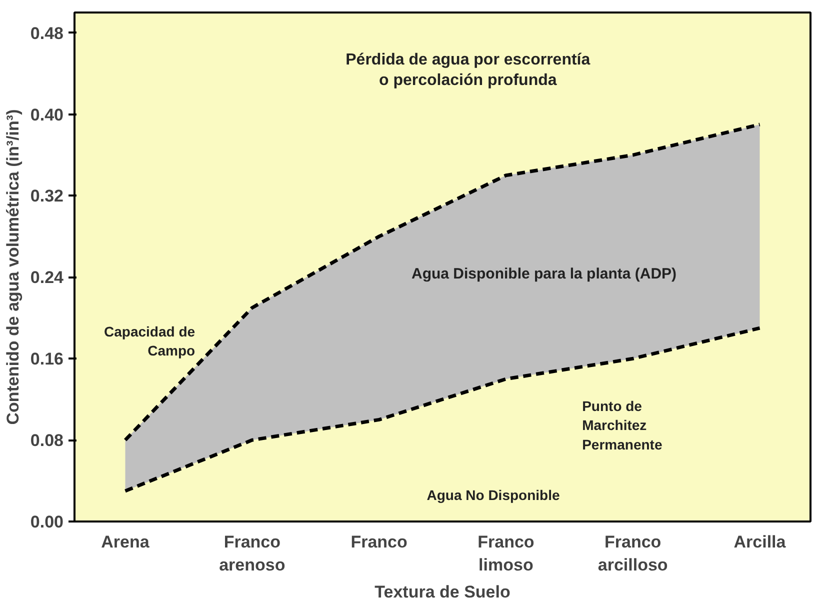 This screenshot has height=604, width=818. I want to click on x-tick-label: Arena, so click(125, 542).